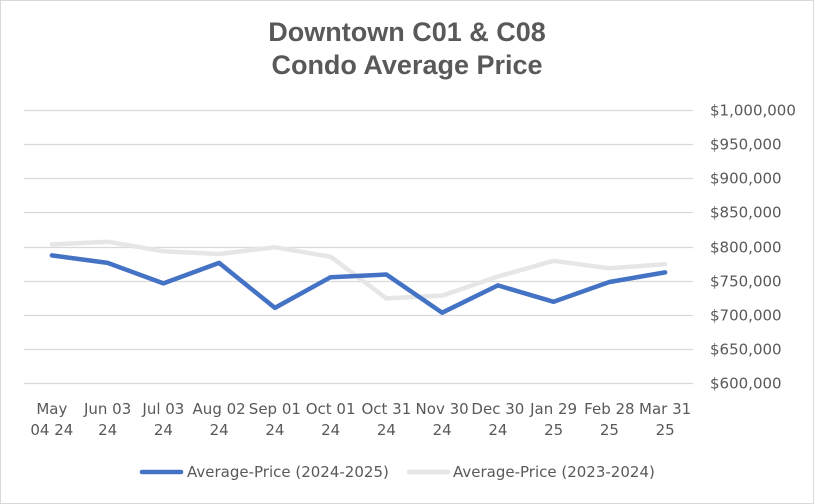 Image resolution: width=814 pixels, height=504 pixels. What do you see at coordinates (288, 472) in the screenshot?
I see `legend-label: Average-Price (2024-2025)` at bounding box center [288, 472].